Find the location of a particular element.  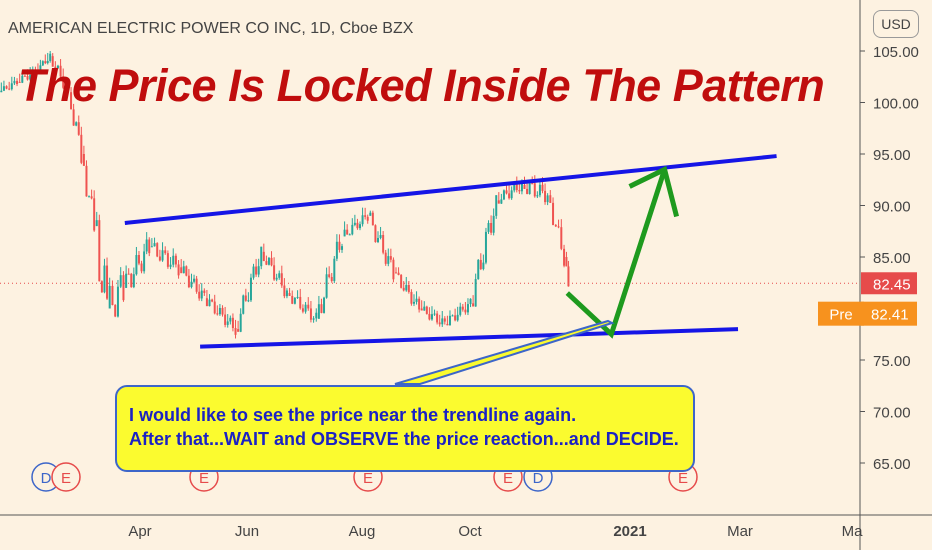

price-tick-label: 105.00 is located at coordinates (896, 52).